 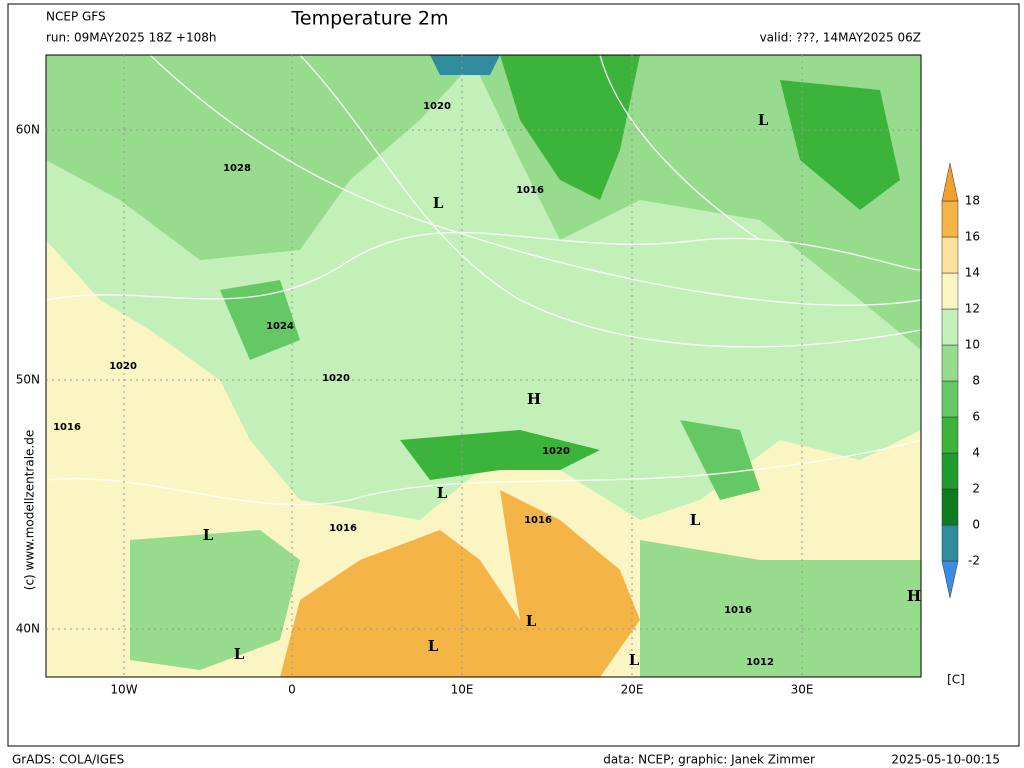 I want to click on lat-label: 50N, so click(x=28, y=380).